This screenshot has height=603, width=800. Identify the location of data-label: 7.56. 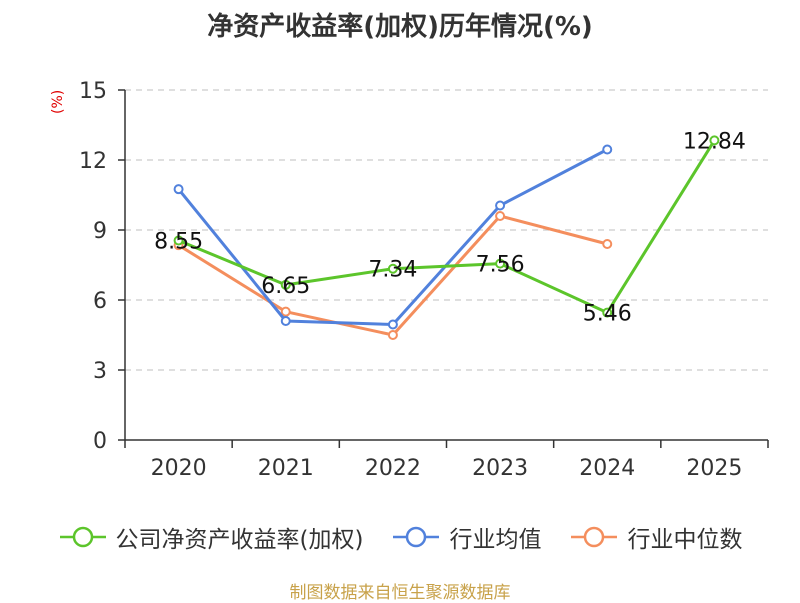
(500, 265).